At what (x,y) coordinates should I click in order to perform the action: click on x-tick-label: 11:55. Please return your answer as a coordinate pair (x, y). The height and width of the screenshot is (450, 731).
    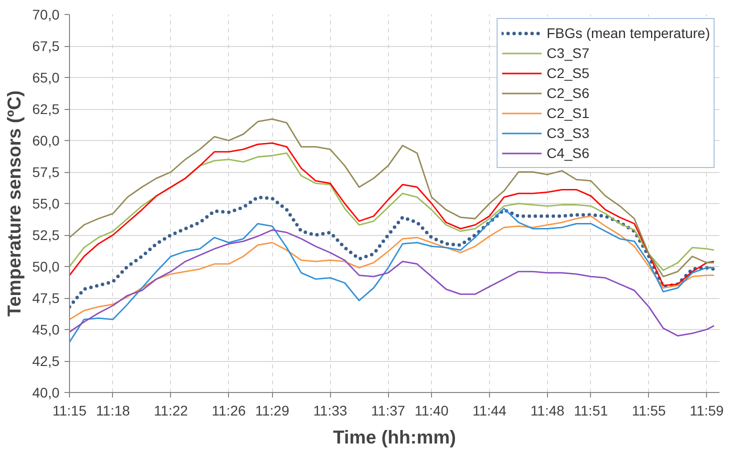
    Looking at the image, I should click on (649, 410).